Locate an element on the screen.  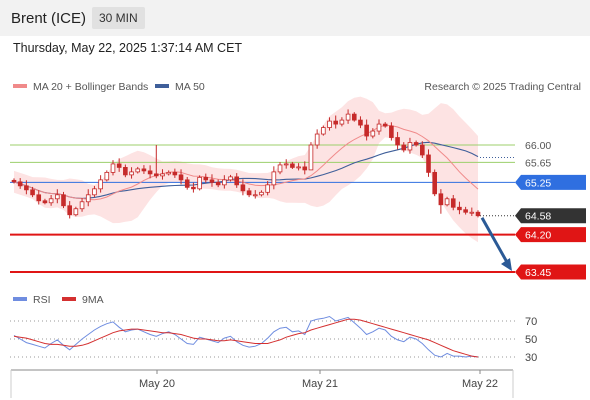
ma50-swatch is located at coordinates (162, 86).